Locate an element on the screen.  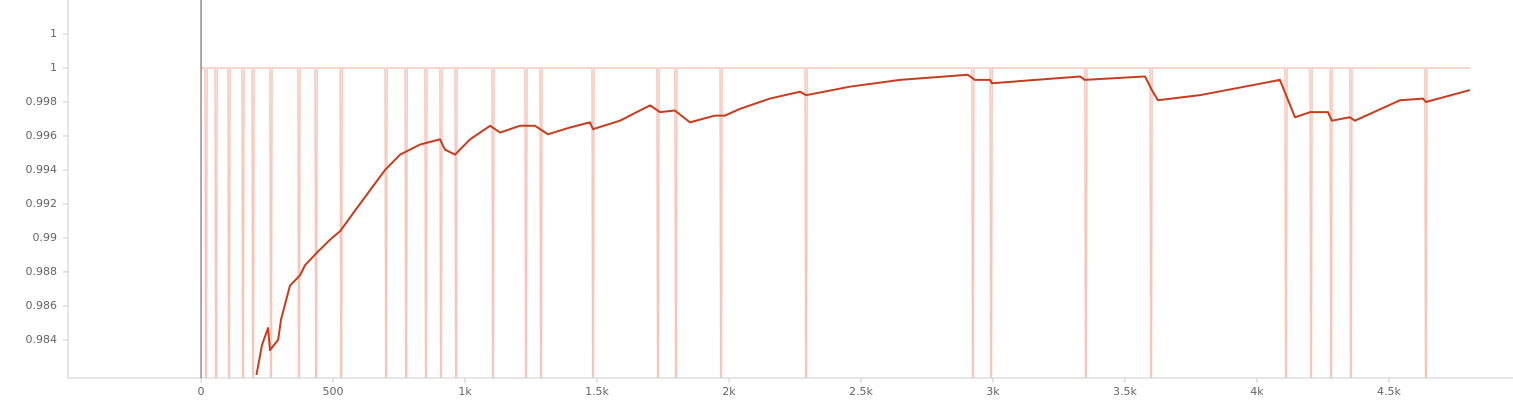
x-tick-label: 500 is located at coordinates (333, 391).